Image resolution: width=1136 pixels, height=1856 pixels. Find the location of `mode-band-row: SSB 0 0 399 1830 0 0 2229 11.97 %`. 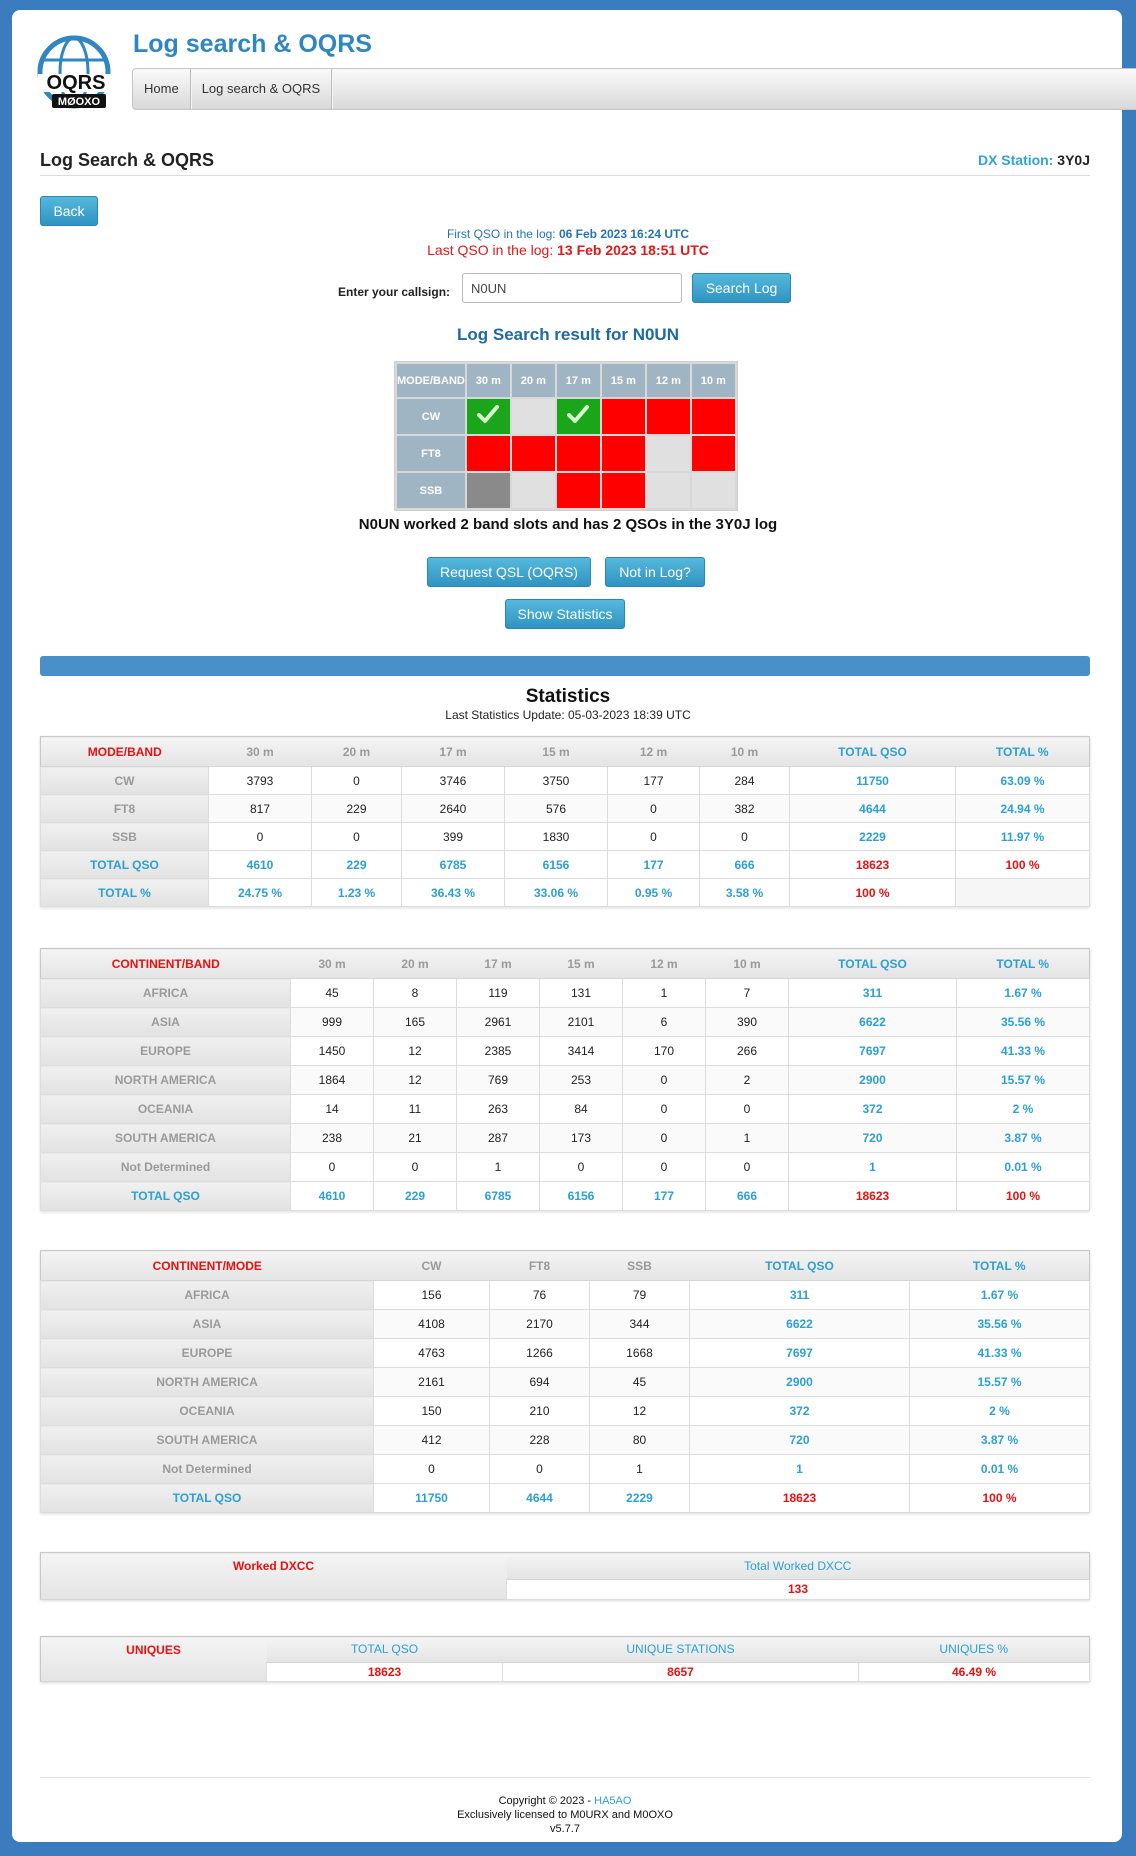

mode-band-row: SSB 0 0 399 1830 0 0 2229 11.97 % is located at coordinates (565, 836).